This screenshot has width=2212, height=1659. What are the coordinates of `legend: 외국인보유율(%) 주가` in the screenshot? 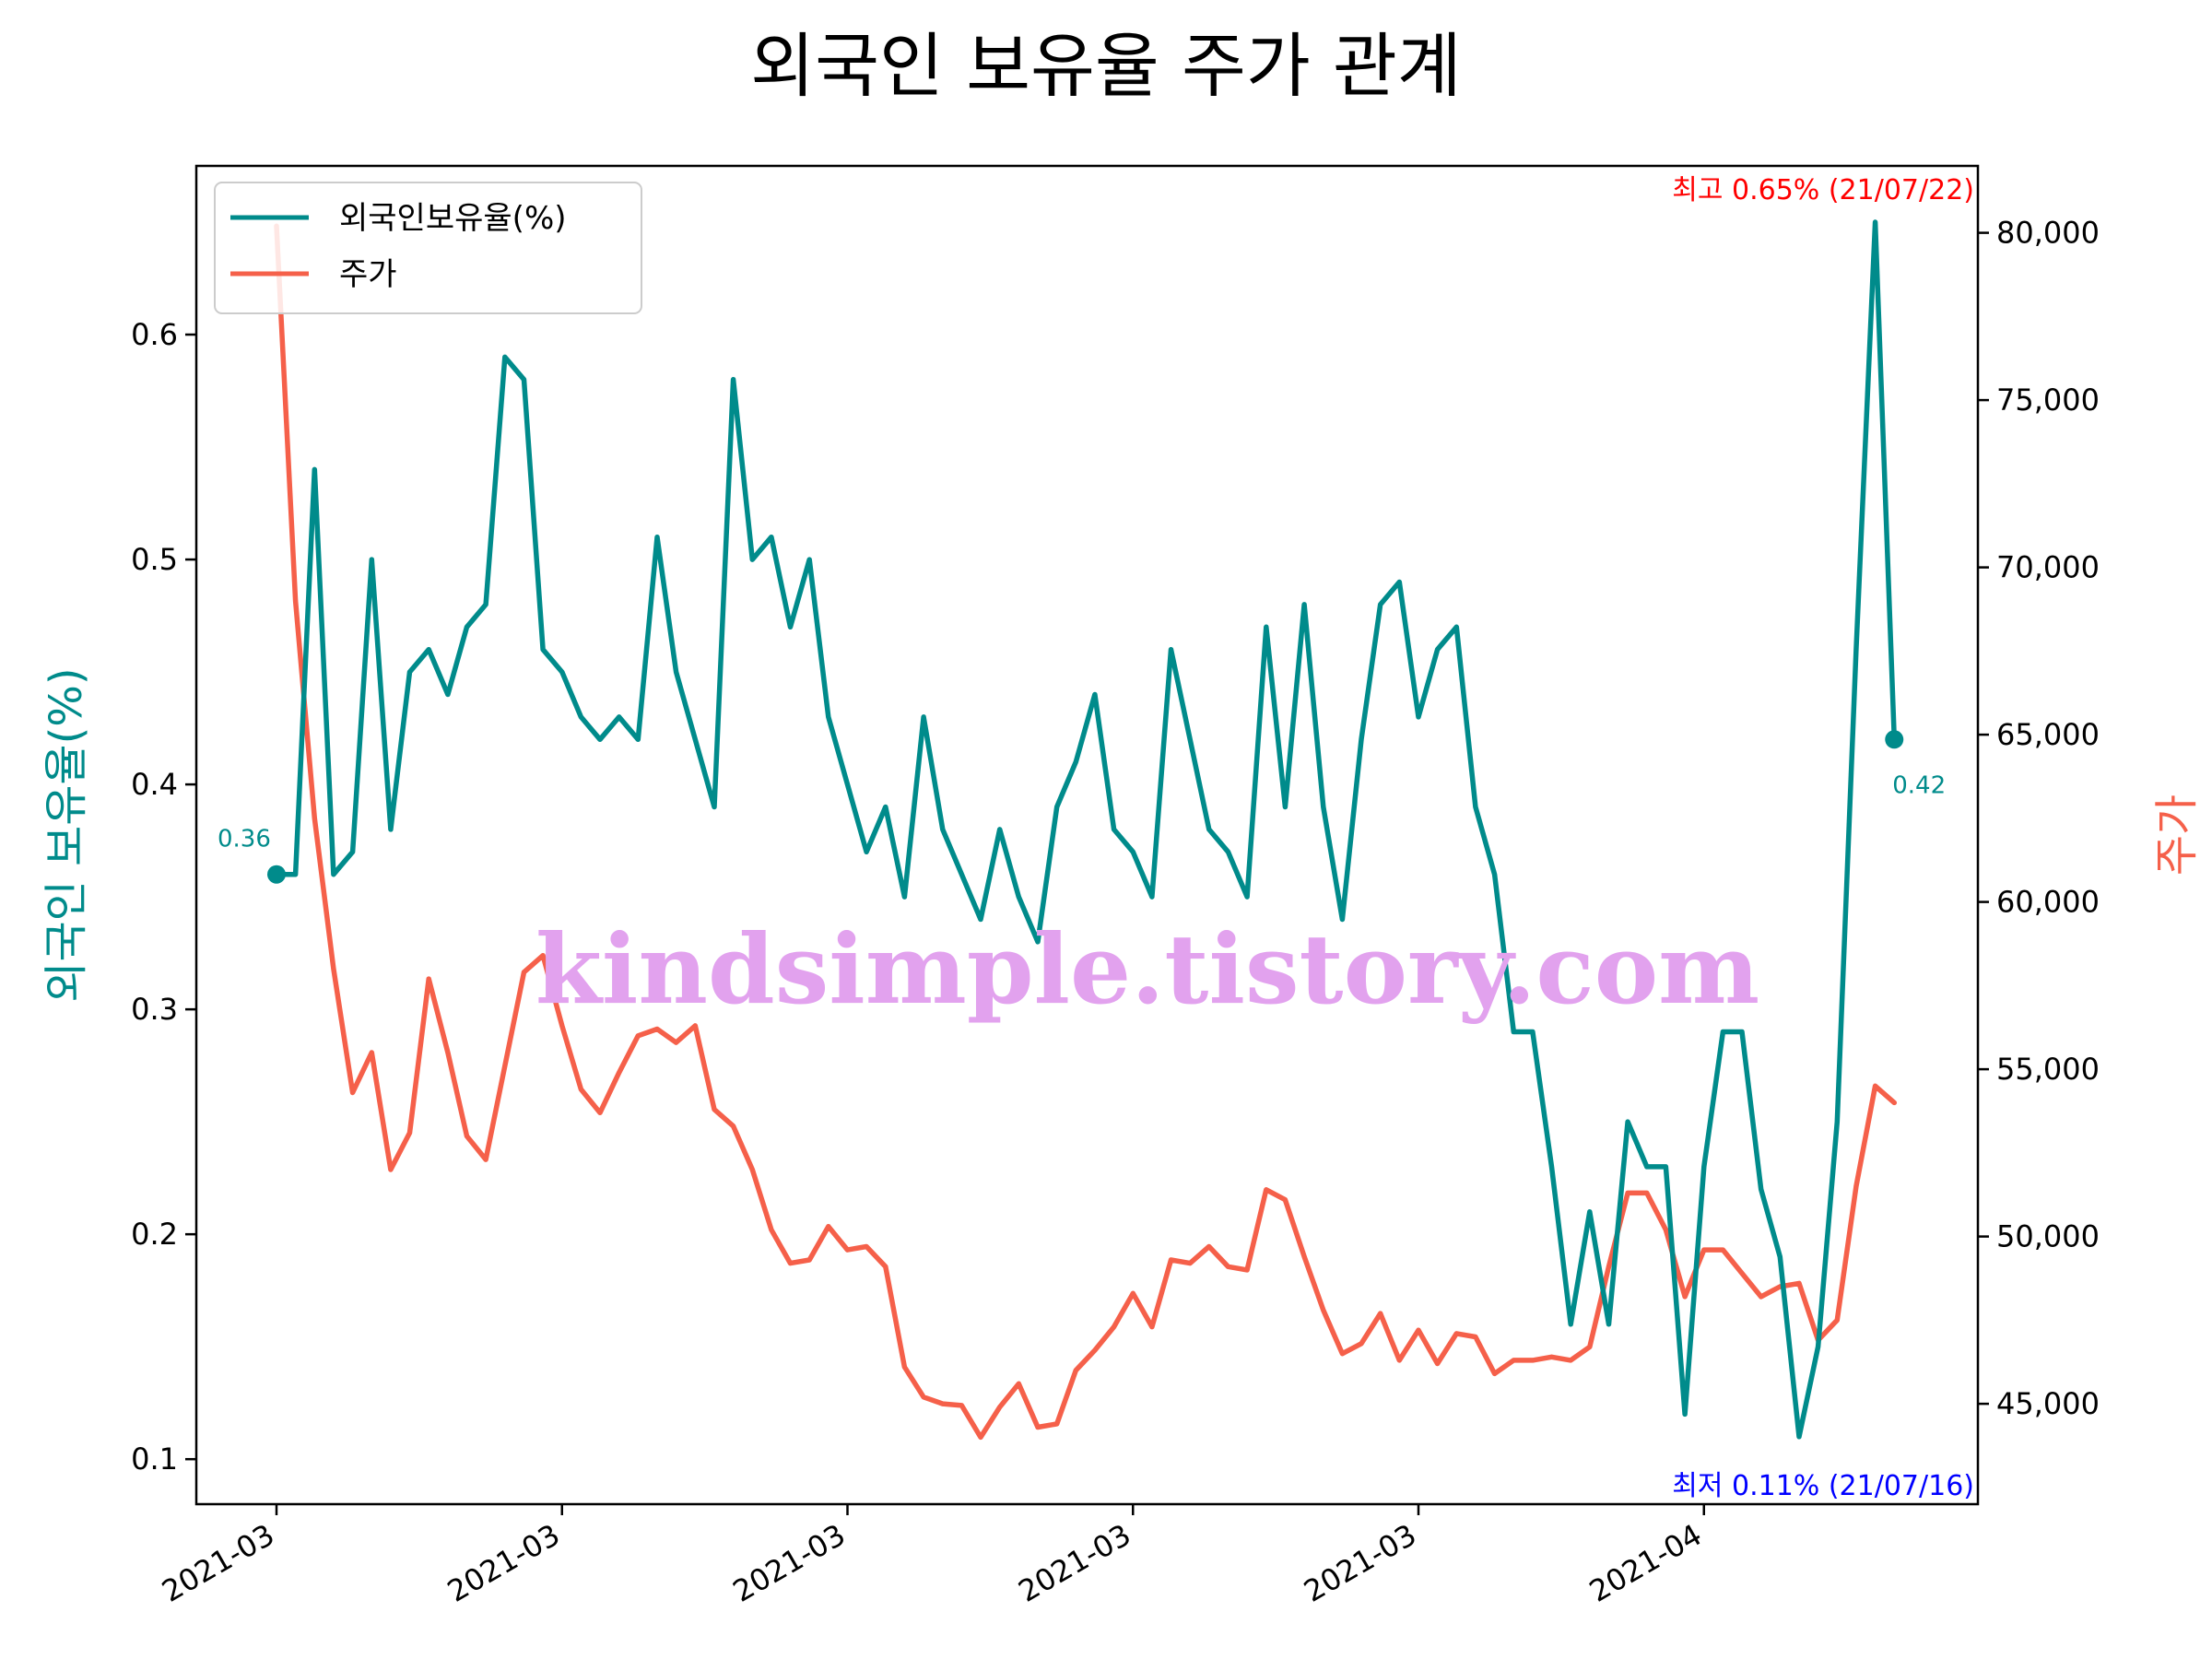 It's located at (428, 248).